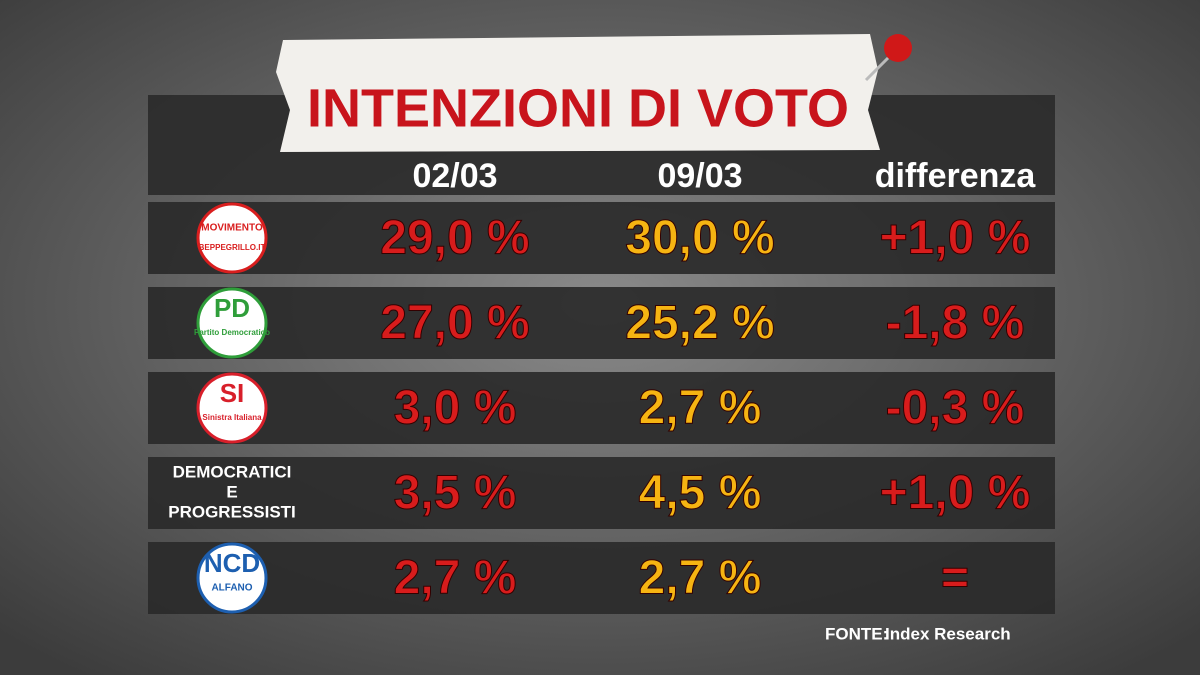 The image size is (1200, 675). What do you see at coordinates (231, 491) in the screenshot?
I see `party-name: E` at bounding box center [231, 491].